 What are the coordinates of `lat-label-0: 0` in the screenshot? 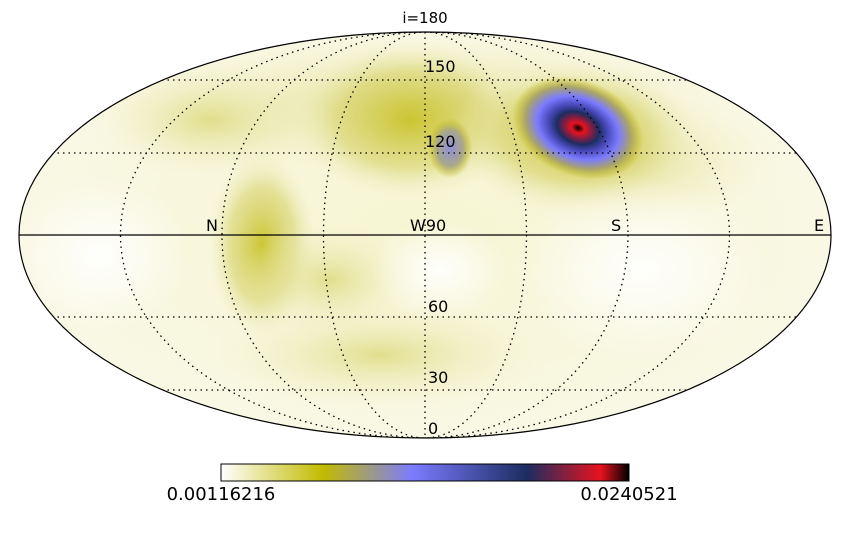 It's located at (433, 428).